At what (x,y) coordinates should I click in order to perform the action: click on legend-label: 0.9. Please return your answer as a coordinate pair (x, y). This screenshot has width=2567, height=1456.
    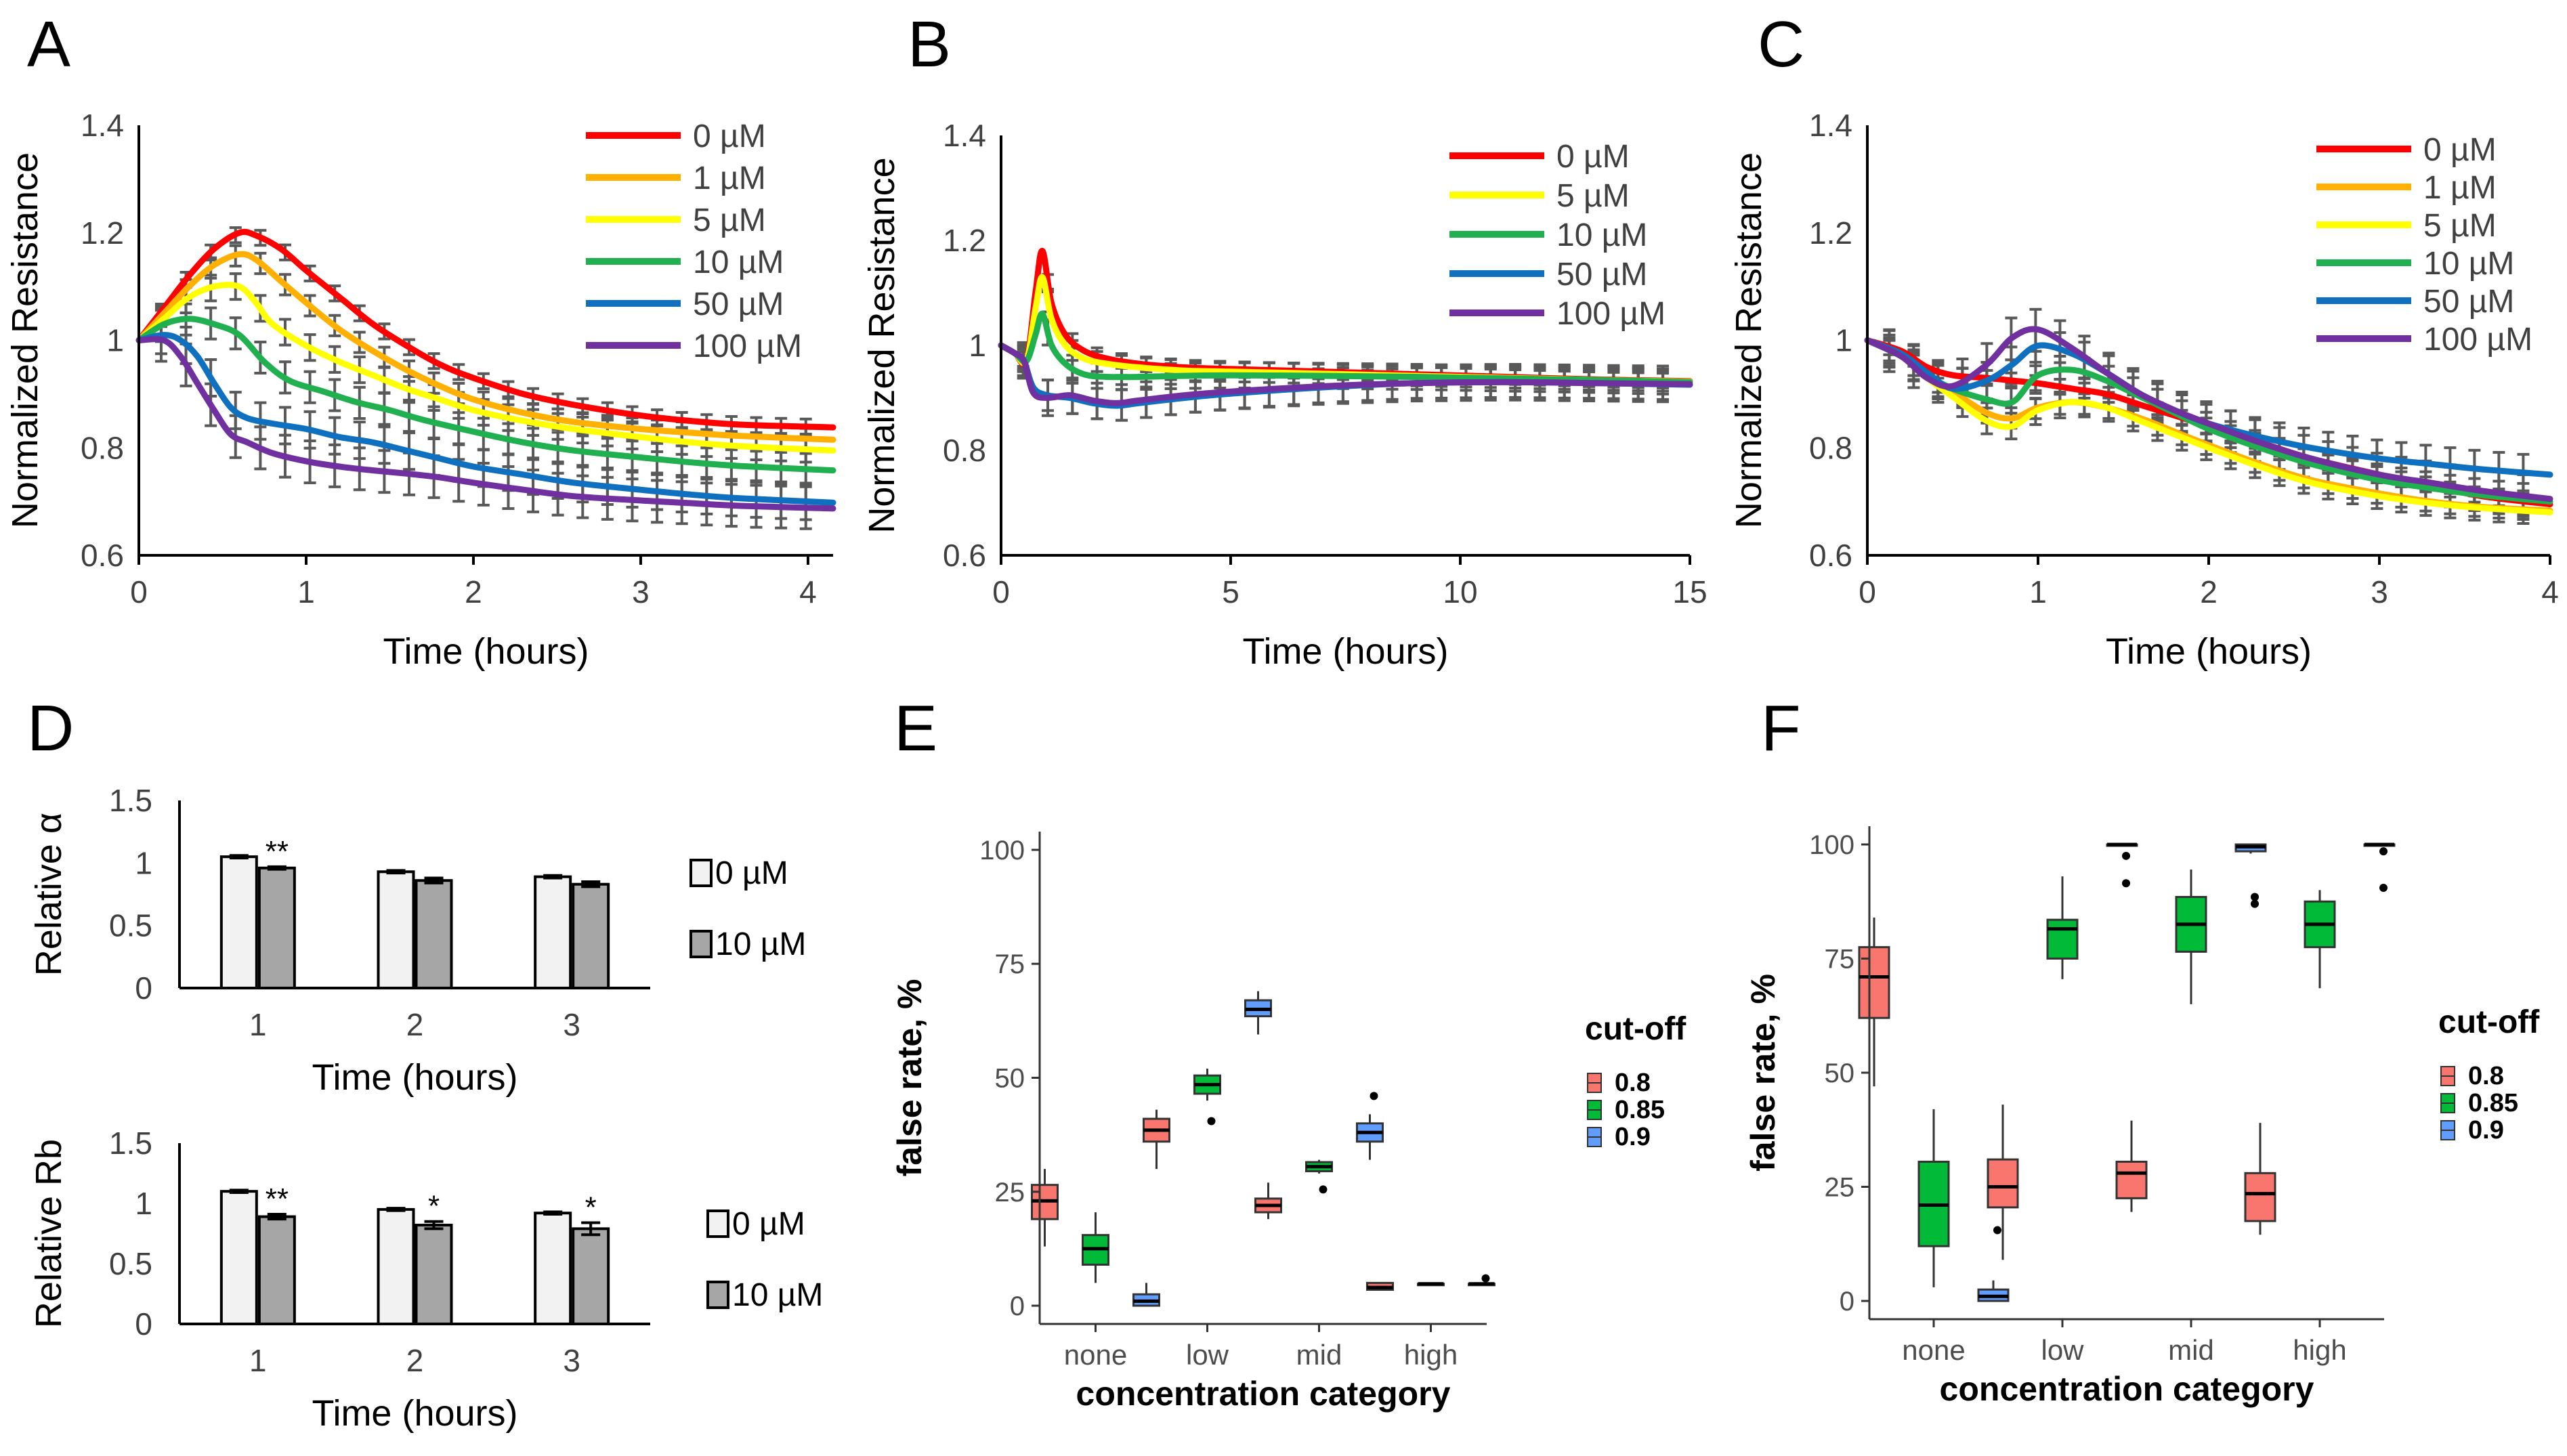
    Looking at the image, I should click on (1633, 1137).